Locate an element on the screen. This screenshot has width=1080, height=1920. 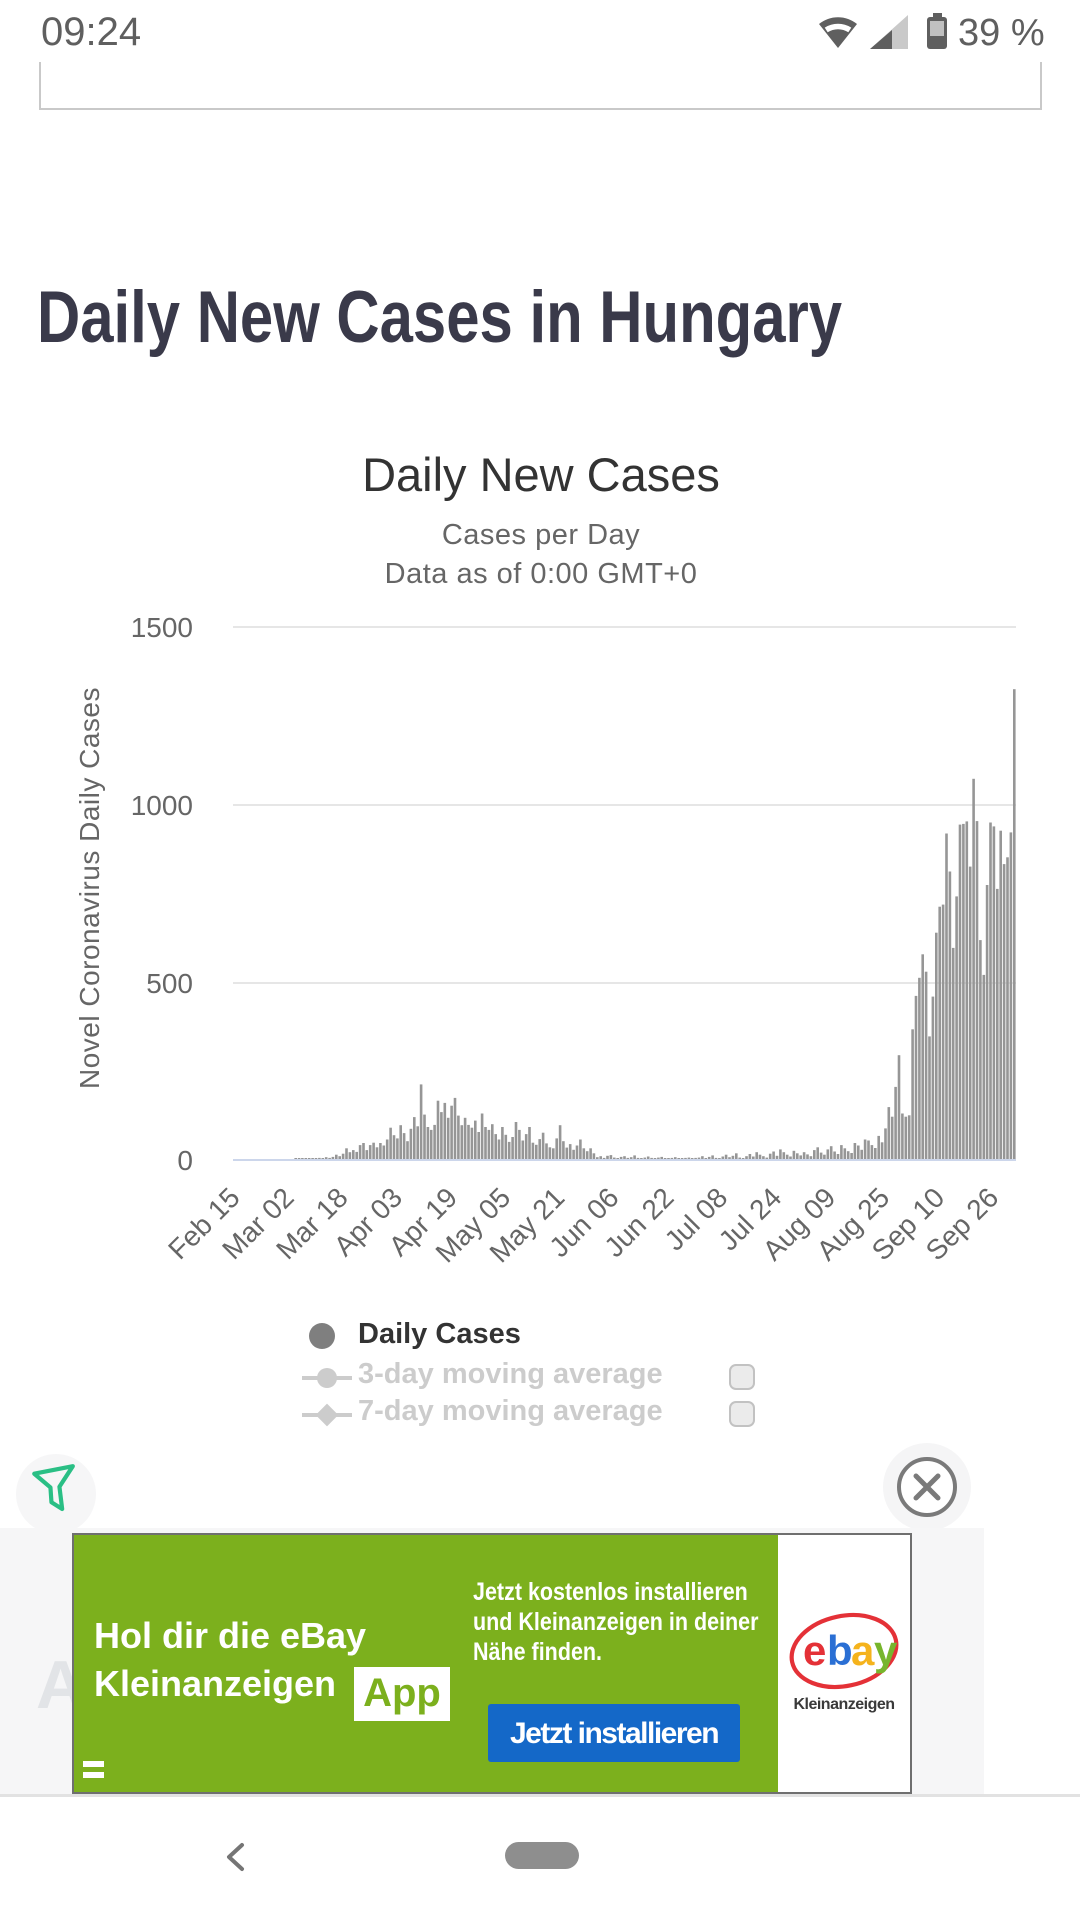
svg-text: a is located at coordinates (863, 1650).